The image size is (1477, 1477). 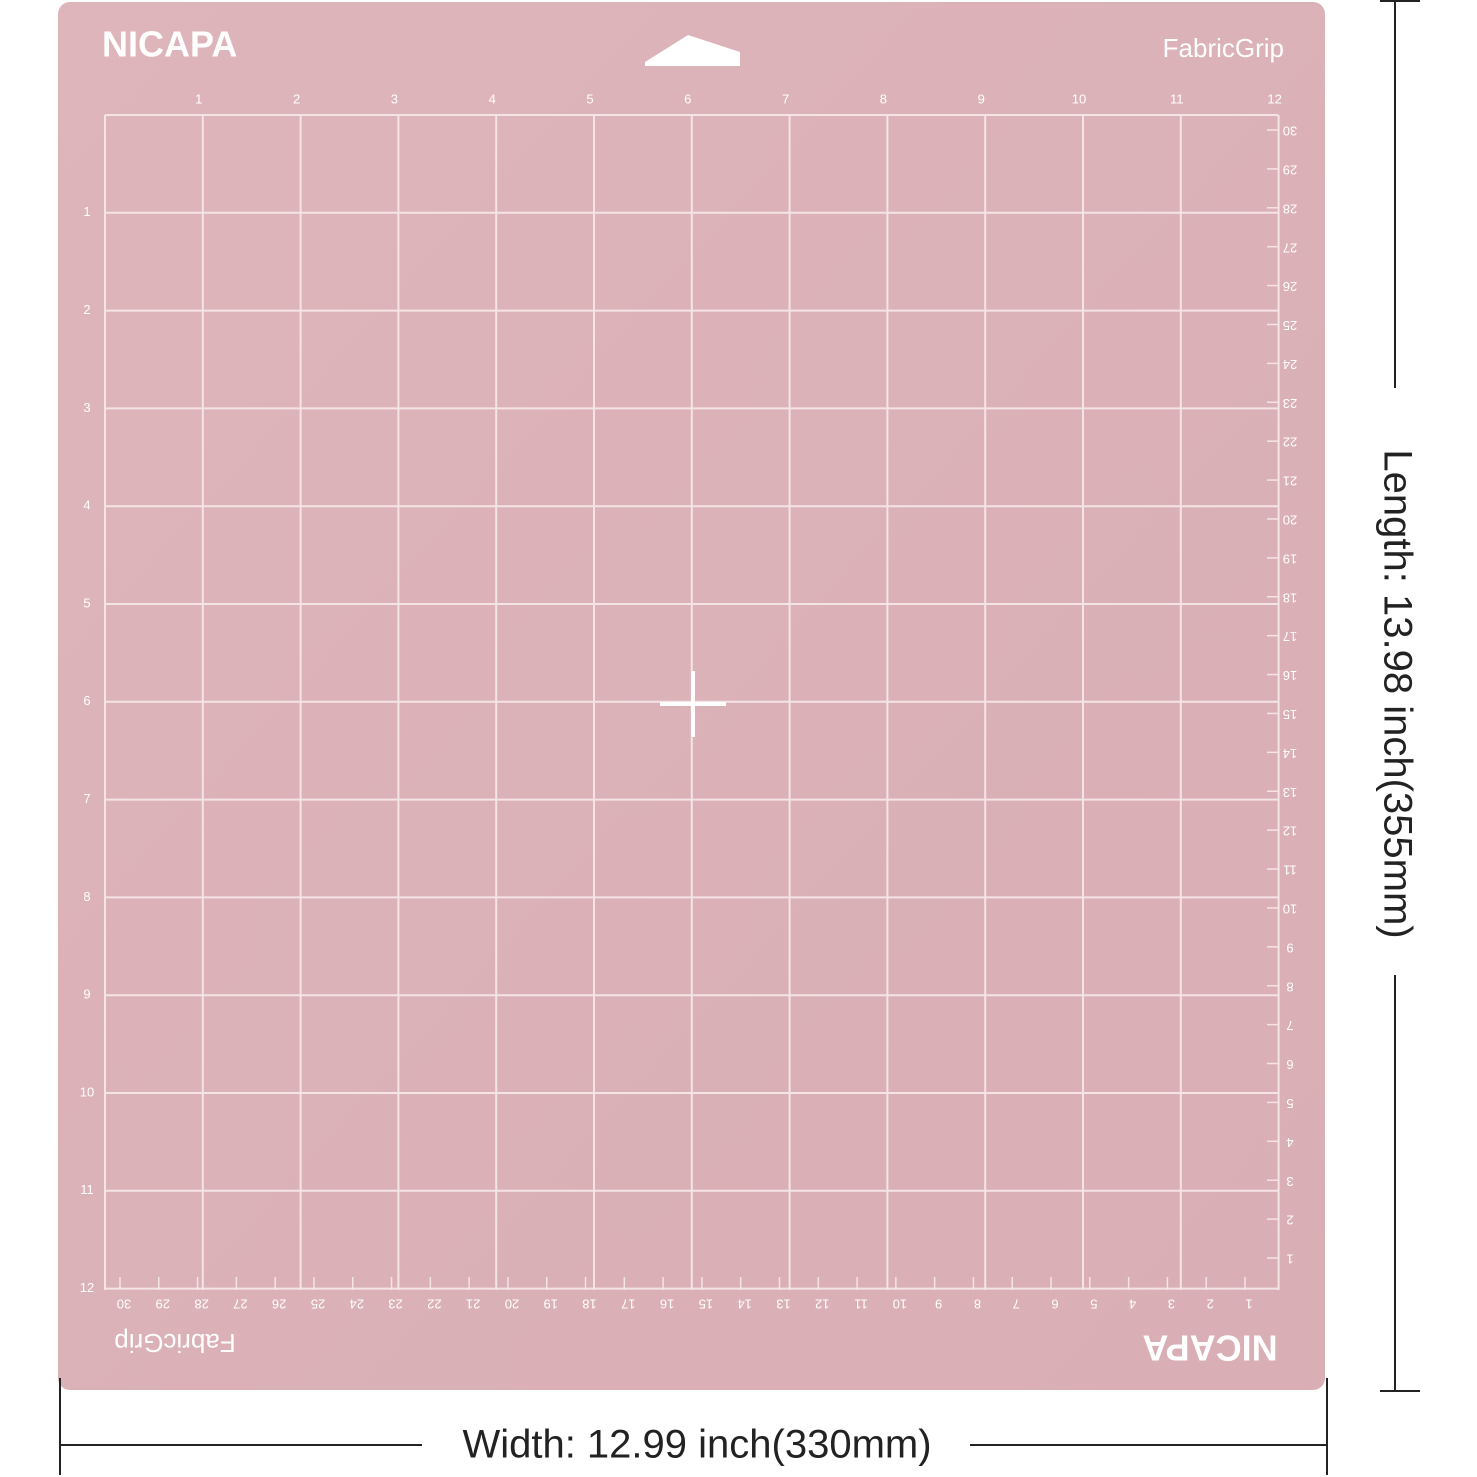 What do you see at coordinates (1177, 98) in the screenshot?
I see `top-ruler-label: 11` at bounding box center [1177, 98].